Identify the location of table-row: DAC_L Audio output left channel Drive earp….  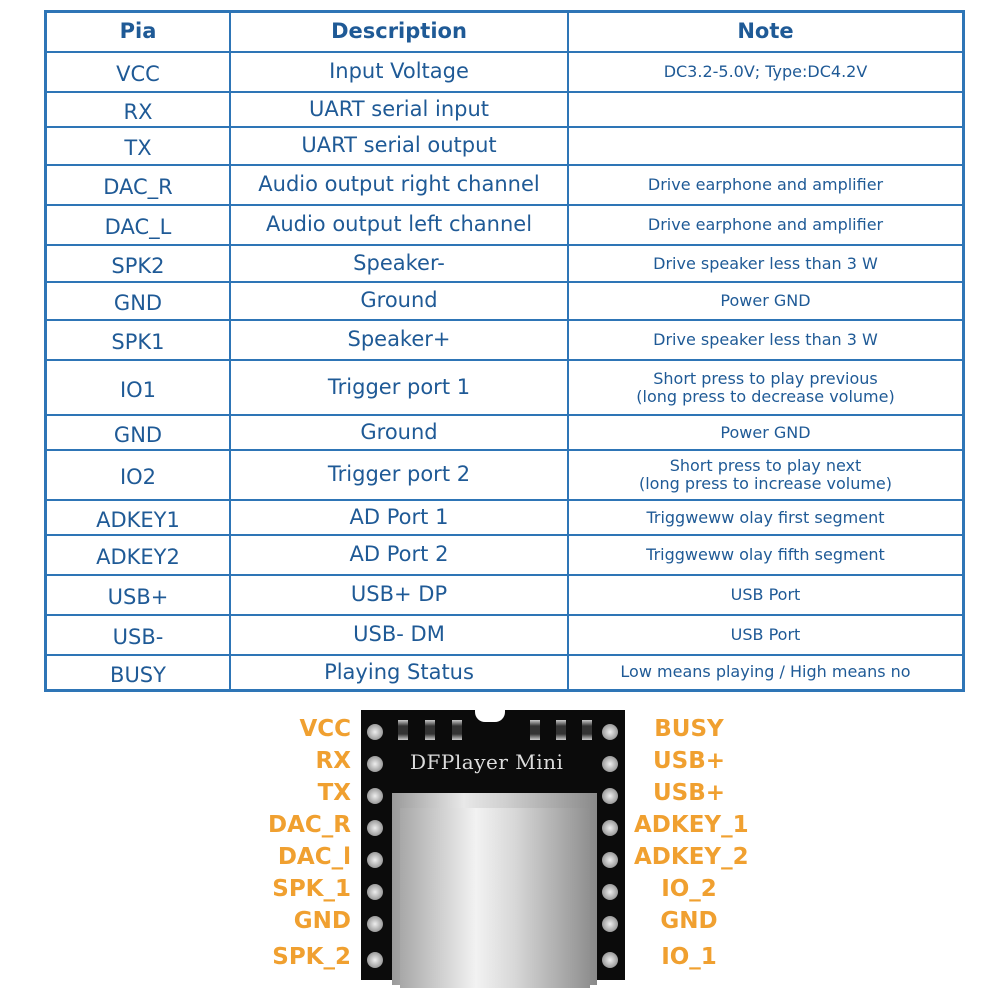
(504, 225).